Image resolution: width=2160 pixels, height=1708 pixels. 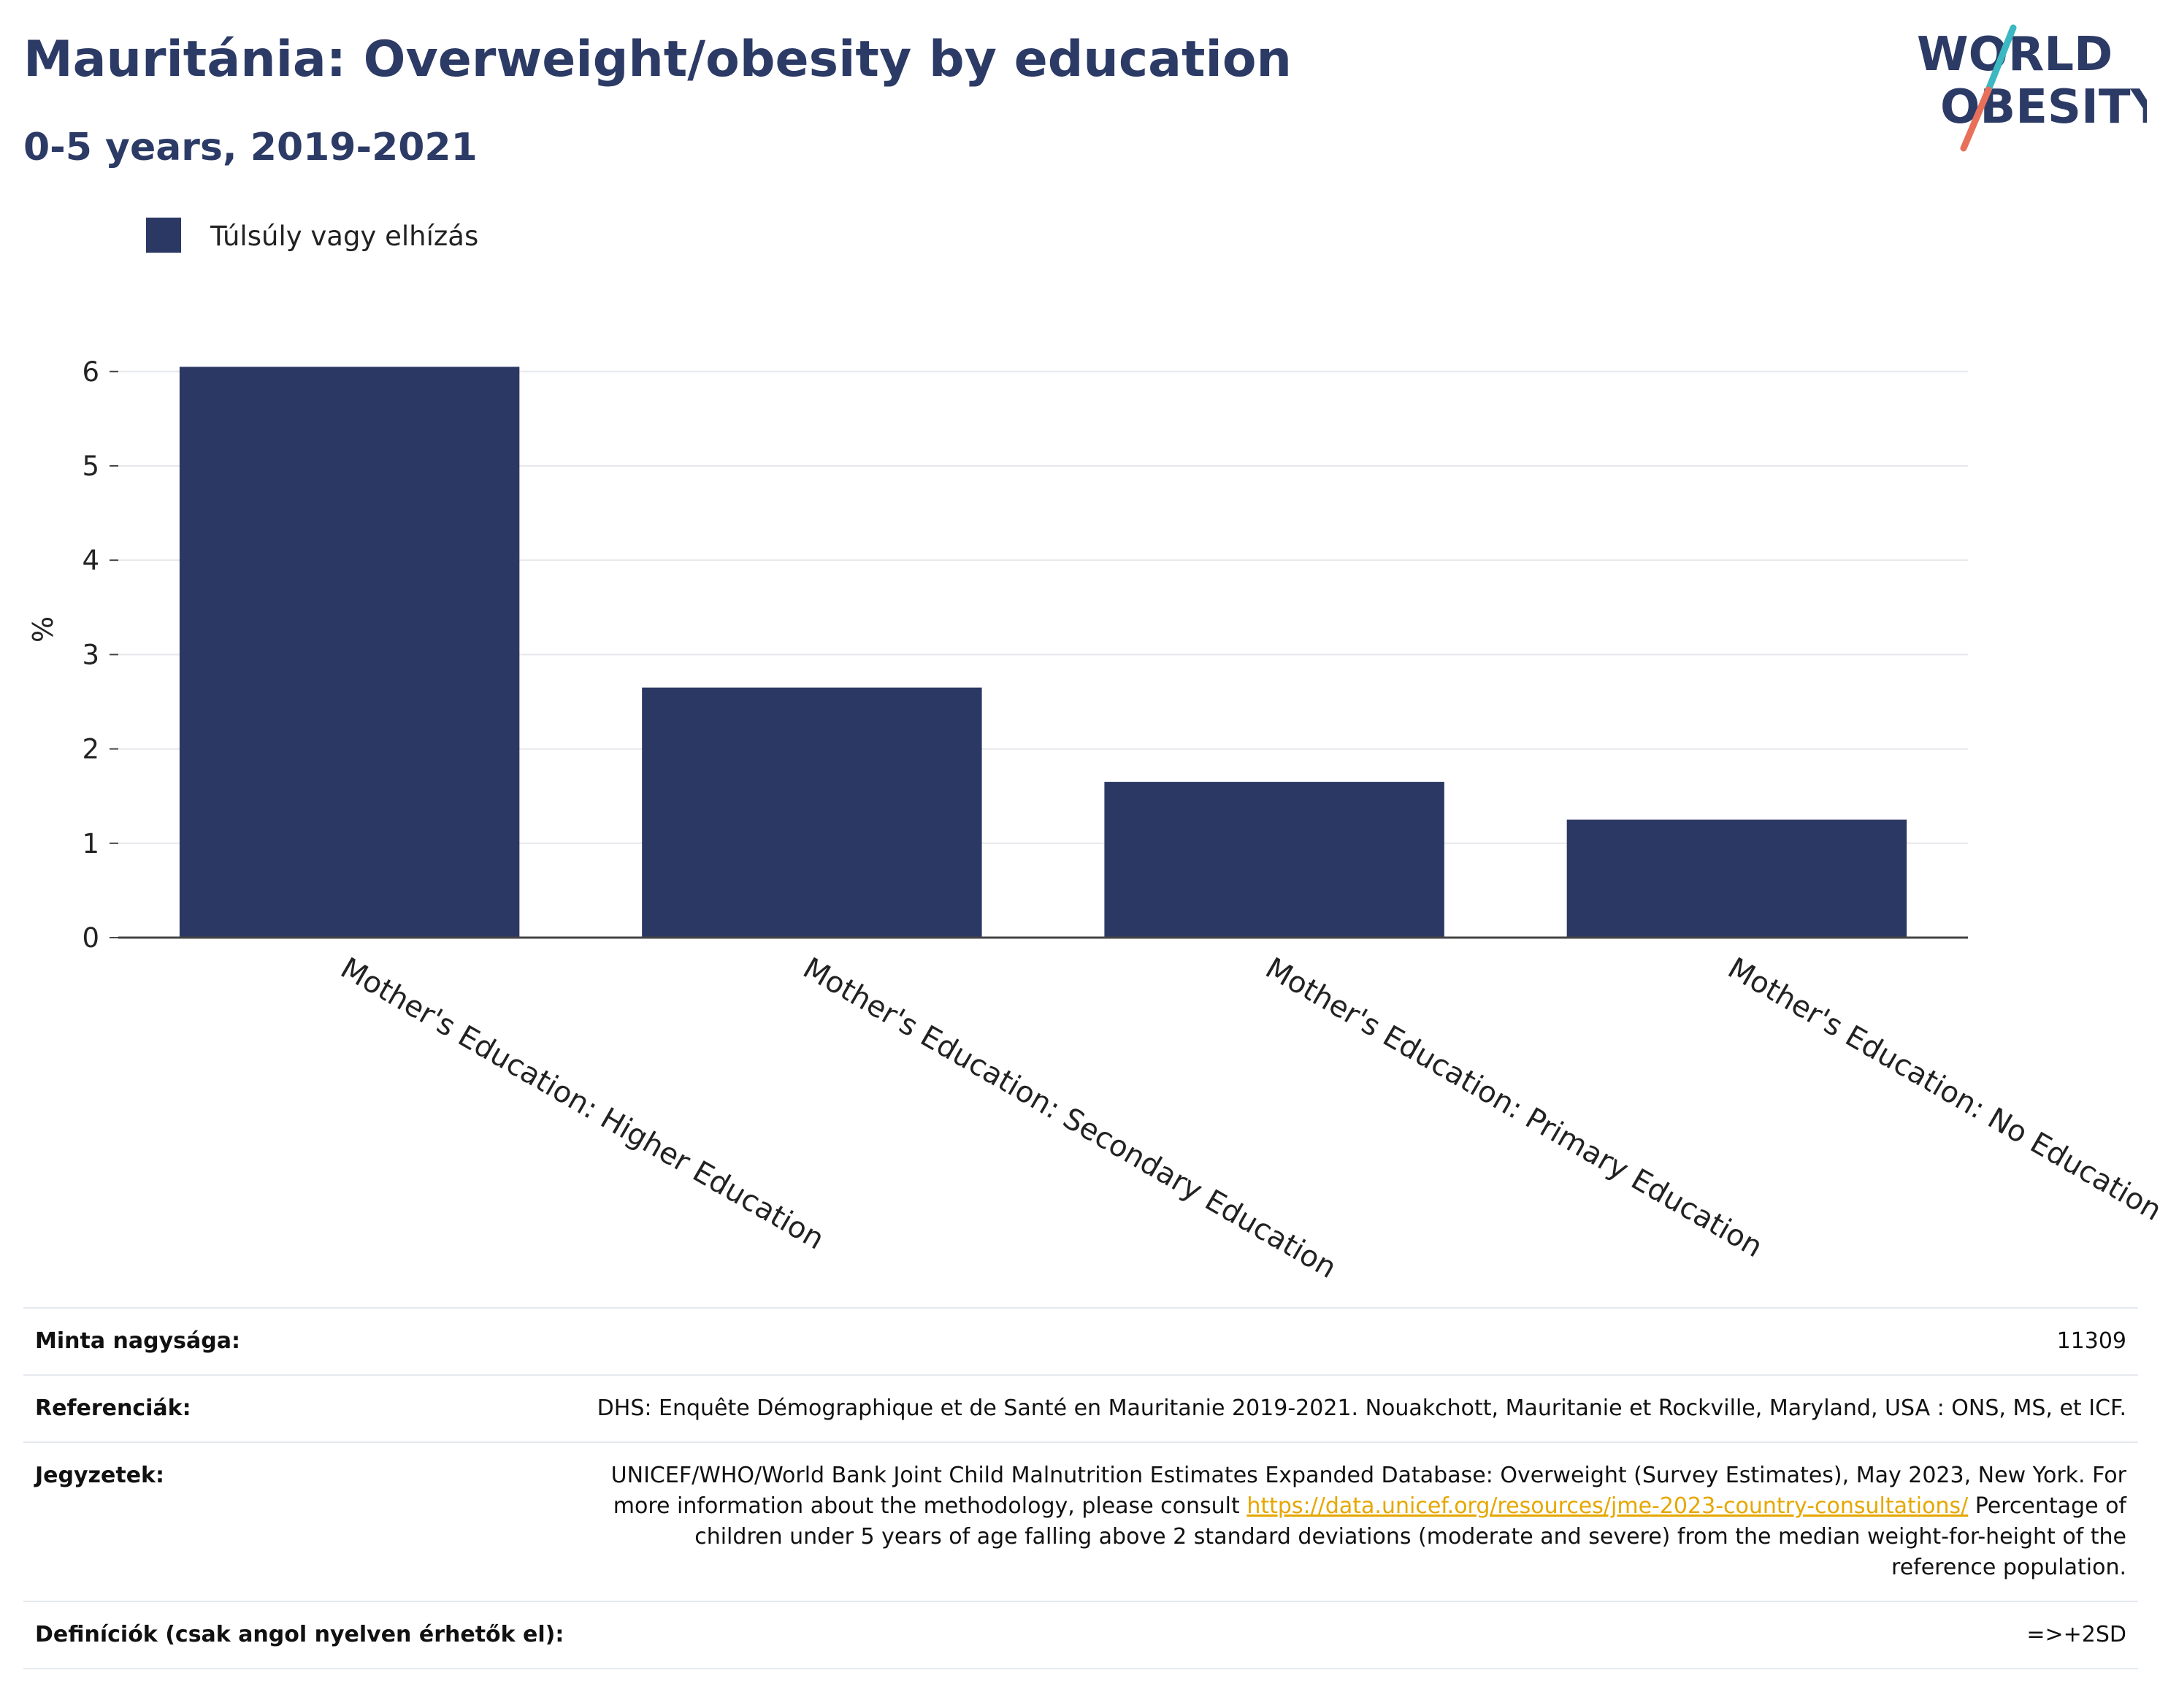 What do you see at coordinates (43, 629) in the screenshot?
I see `y-axis-label: %` at bounding box center [43, 629].